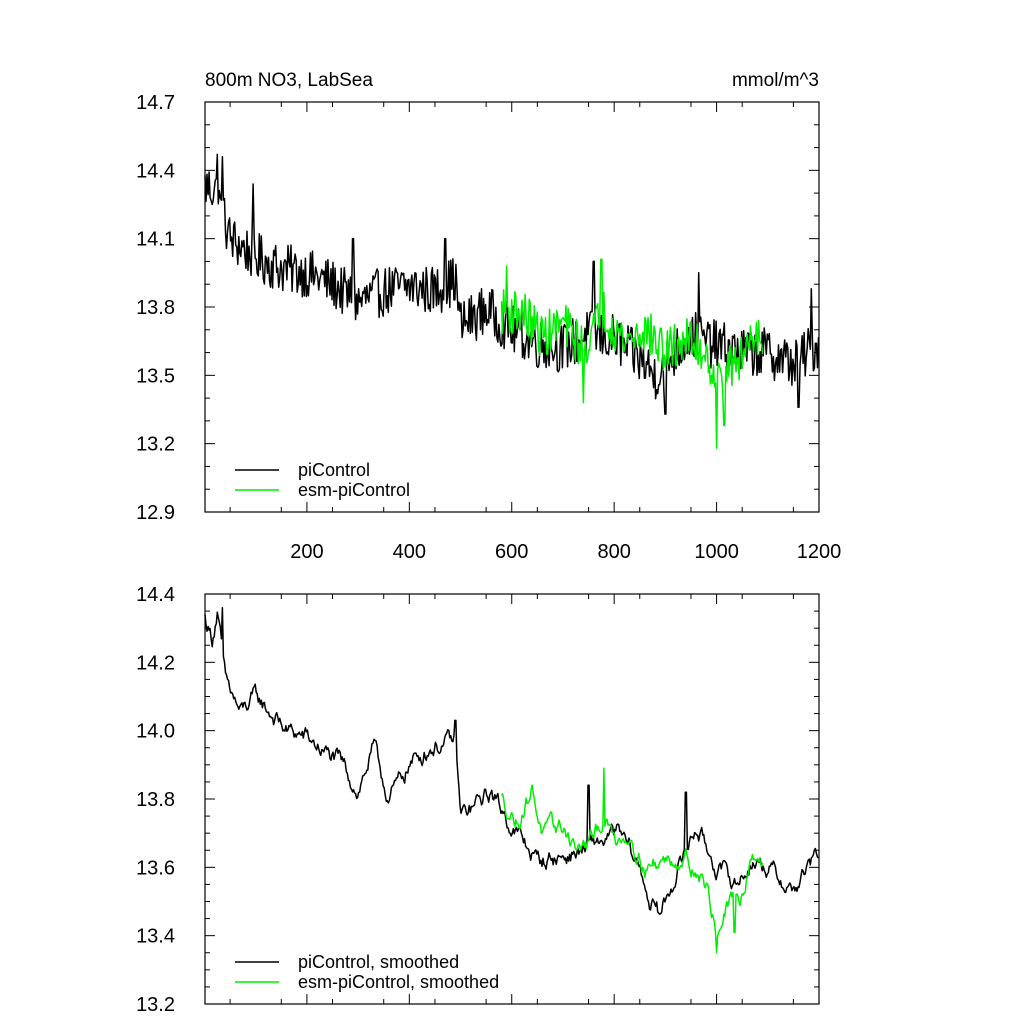  What do you see at coordinates (155, 240) in the screenshot?
I see `y-tick-label: 14.1` at bounding box center [155, 240].